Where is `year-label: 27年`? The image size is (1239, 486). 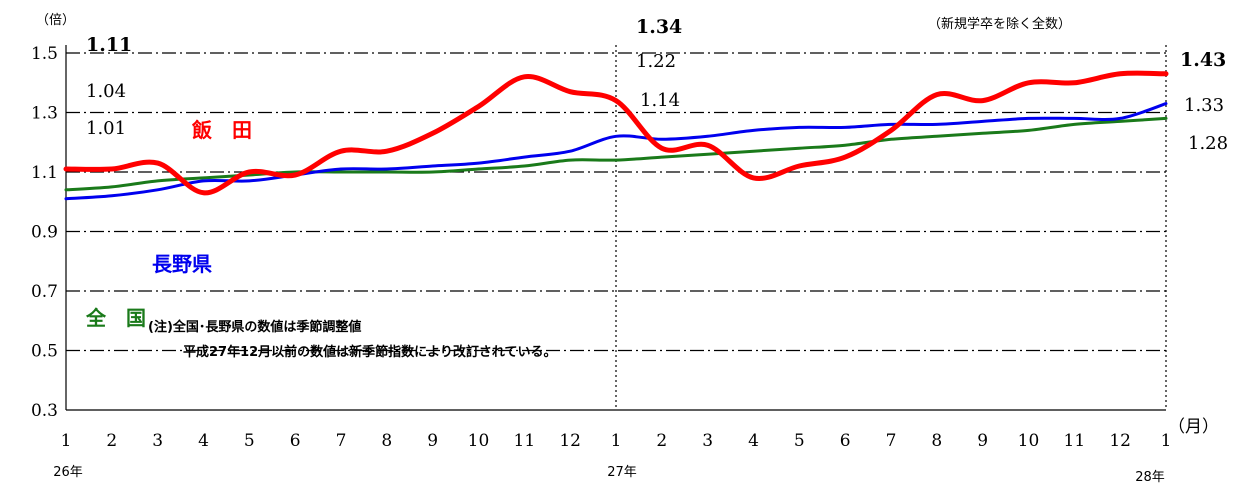 year-label: 27年 is located at coordinates (622, 472).